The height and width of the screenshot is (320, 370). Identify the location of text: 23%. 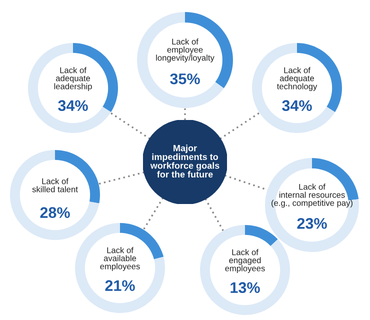
(312, 223).